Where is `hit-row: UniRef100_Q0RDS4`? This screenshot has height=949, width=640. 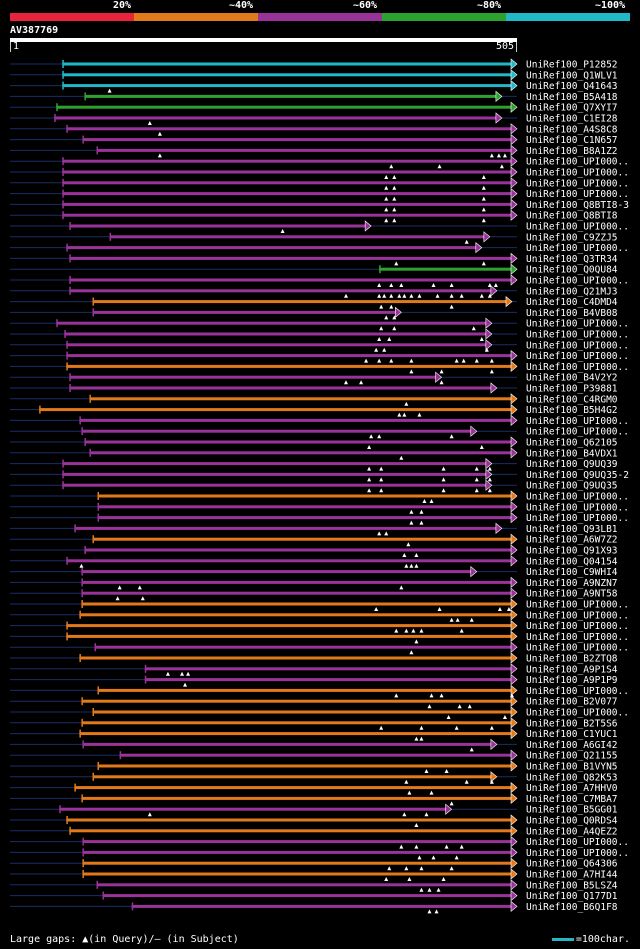
hit-row: UniRef100_Q0RDS4 is located at coordinates (314, 820).